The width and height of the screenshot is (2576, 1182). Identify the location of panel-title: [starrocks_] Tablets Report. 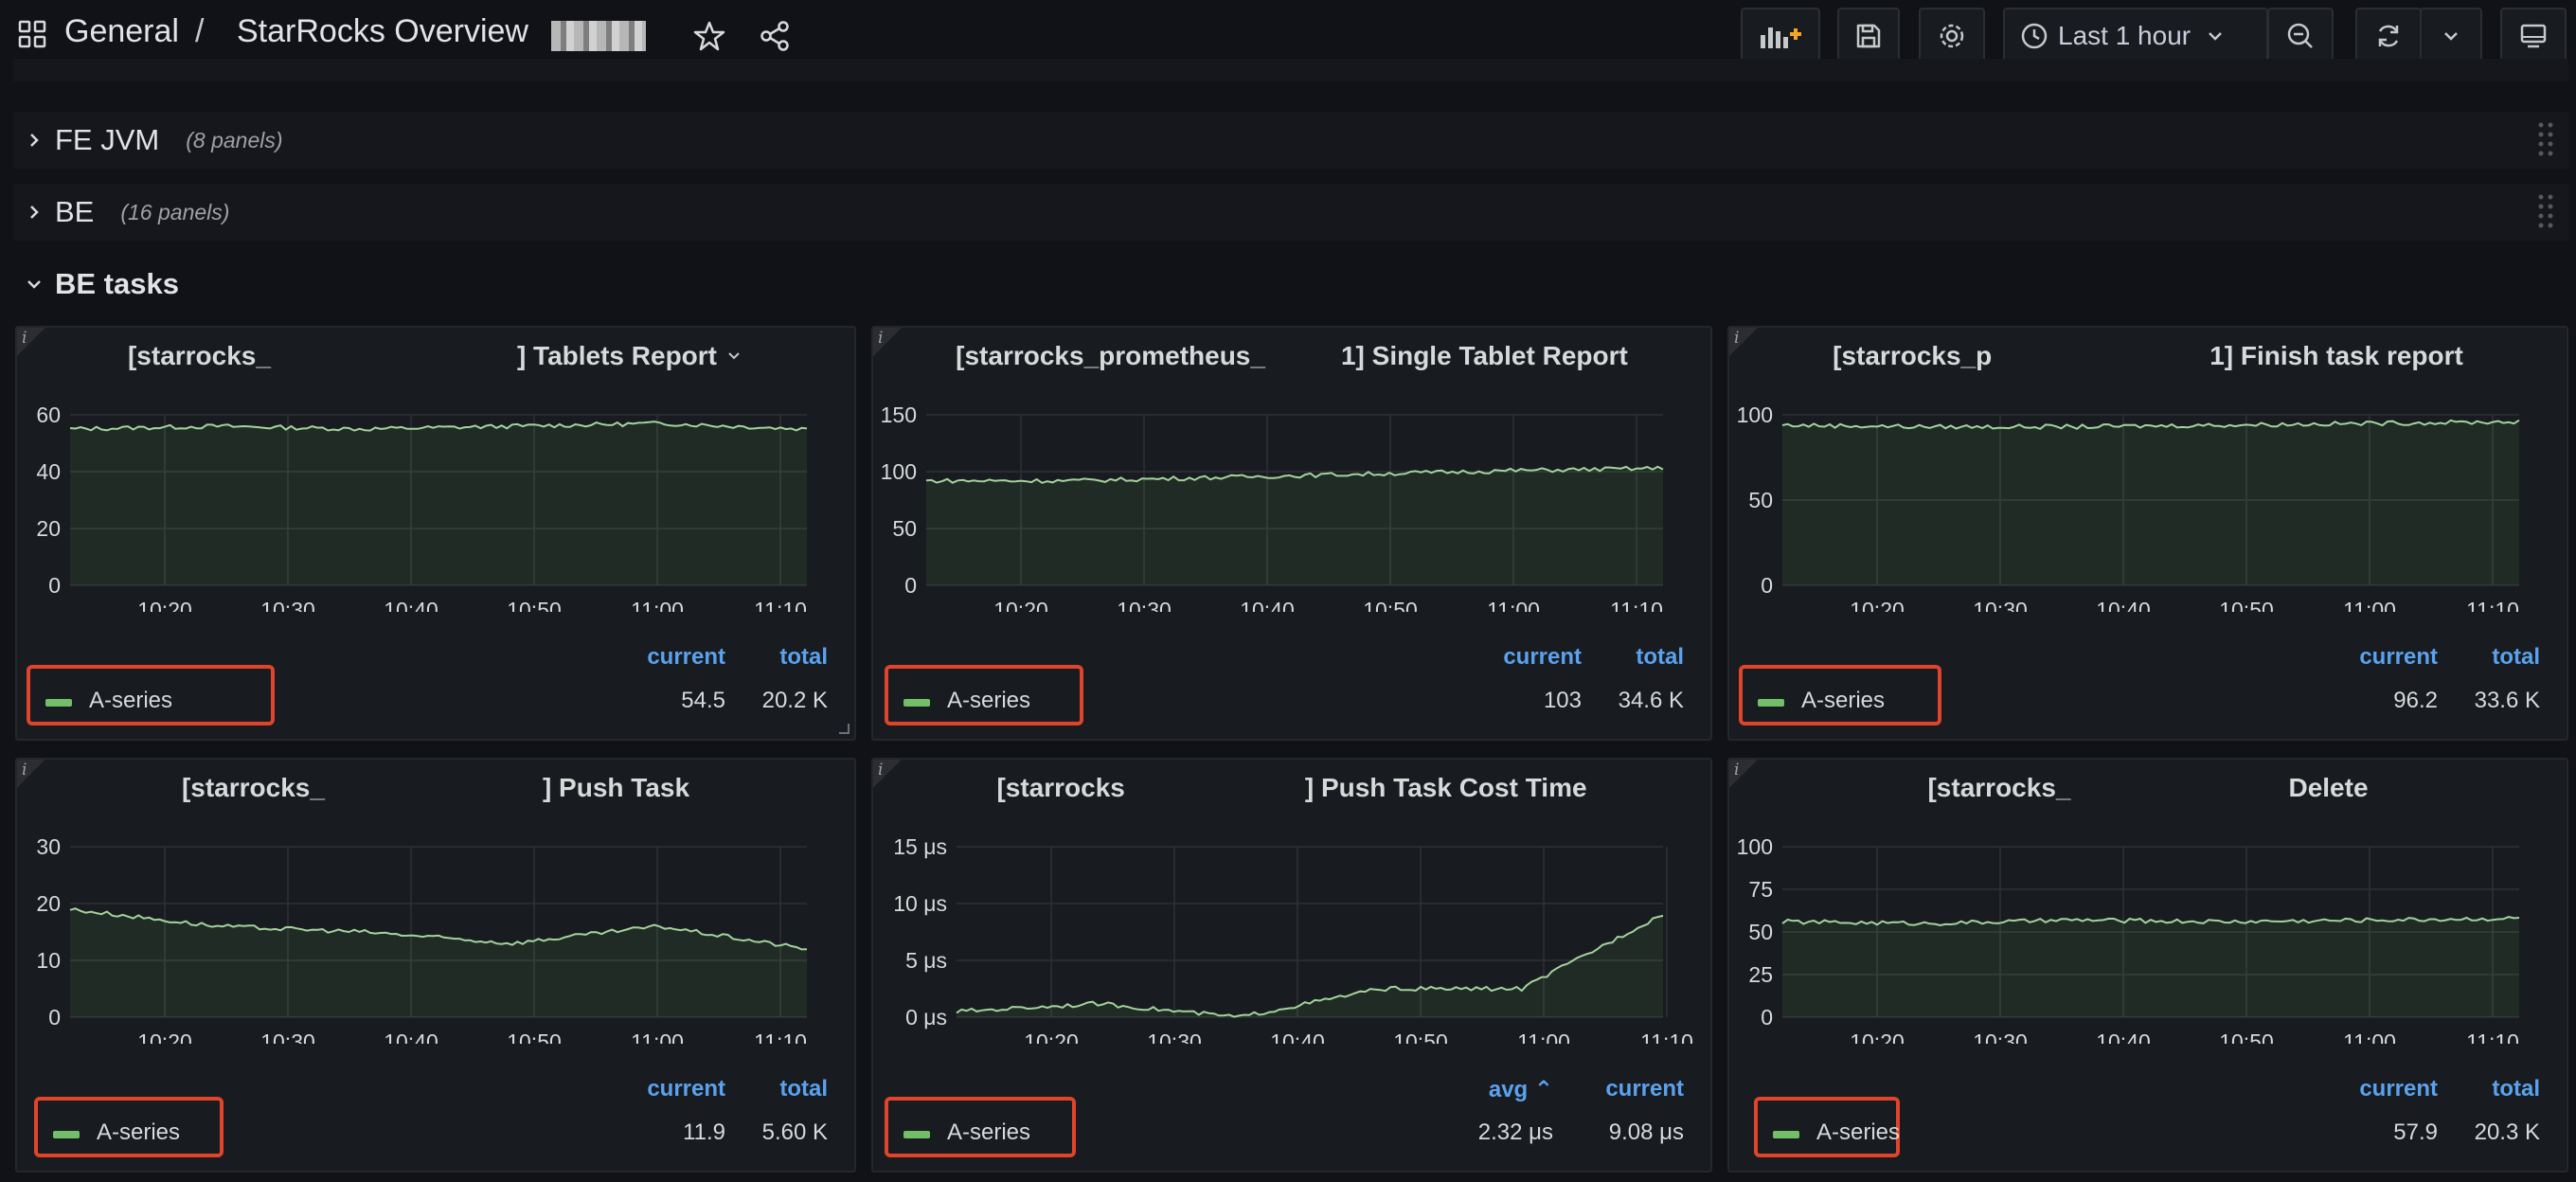
(435, 356).